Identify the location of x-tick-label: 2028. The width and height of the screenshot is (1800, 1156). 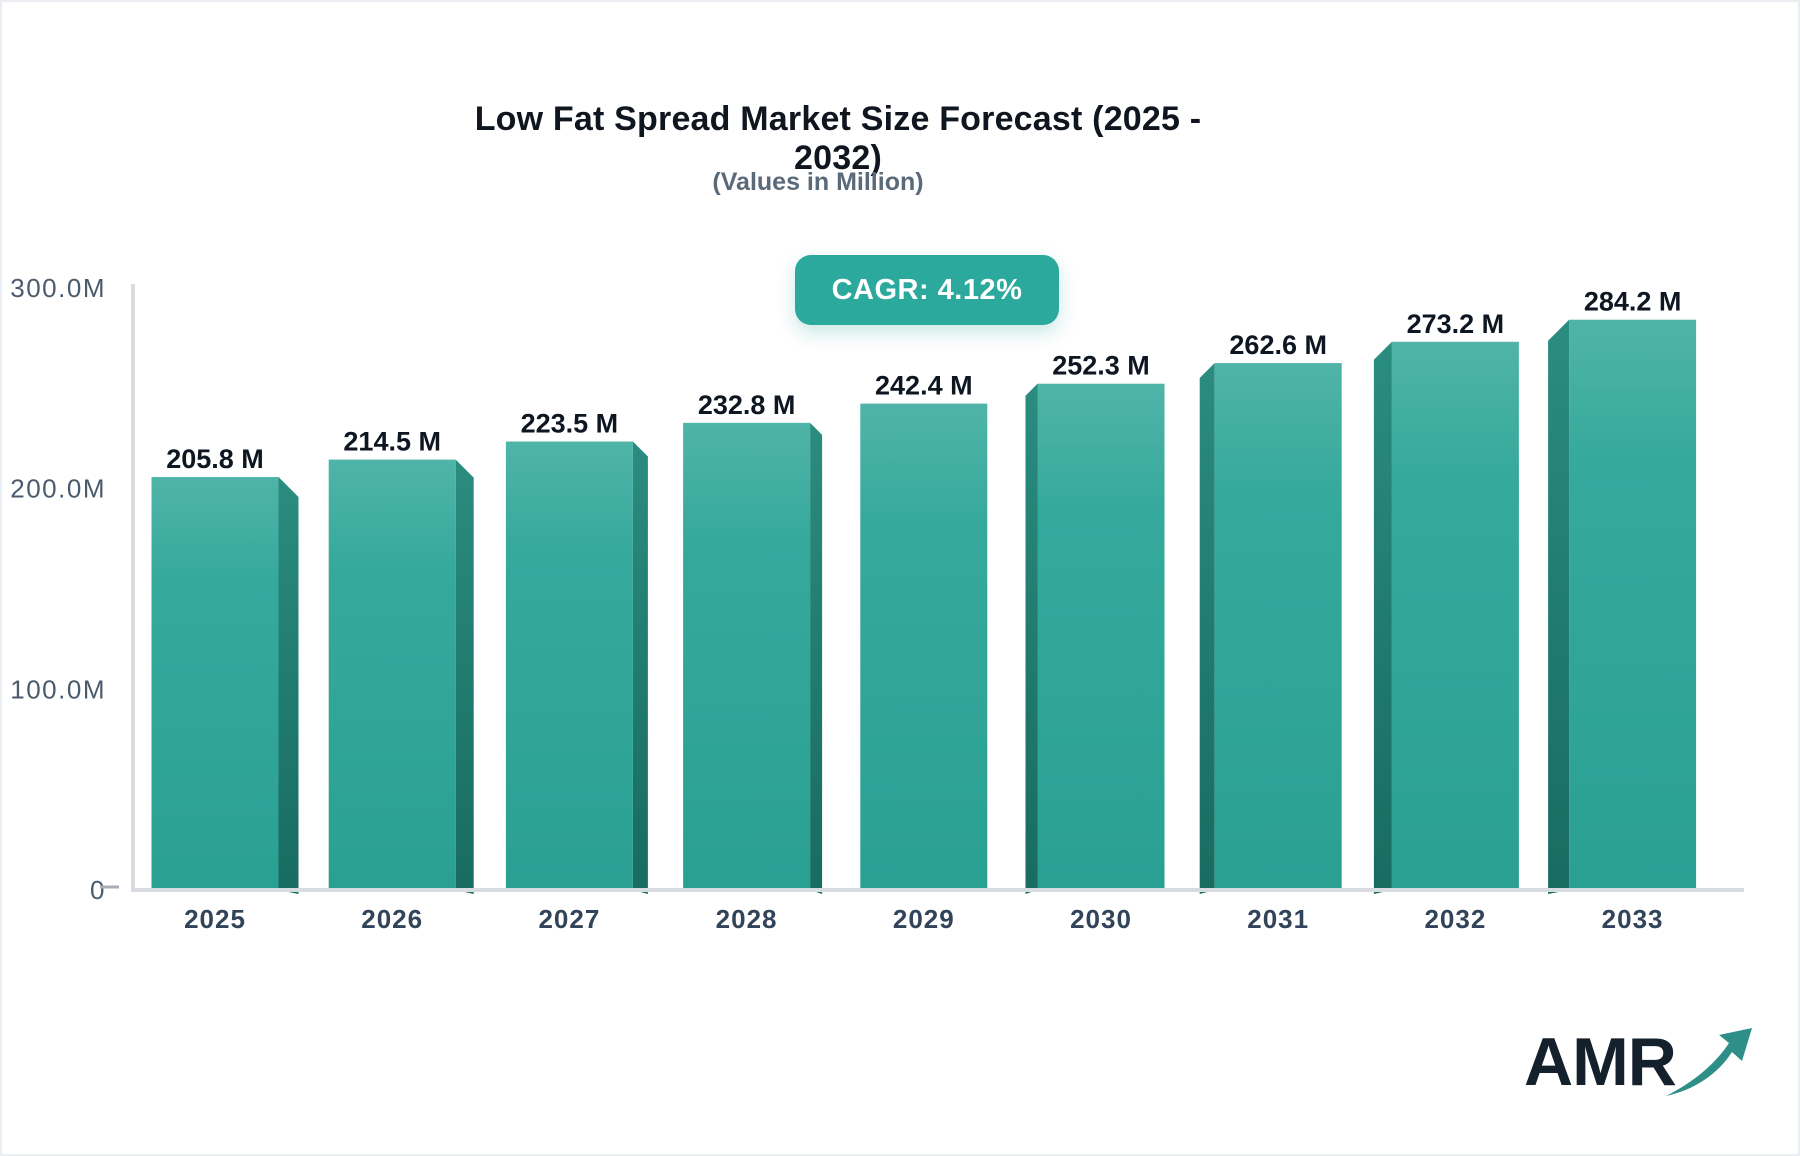
(747, 919).